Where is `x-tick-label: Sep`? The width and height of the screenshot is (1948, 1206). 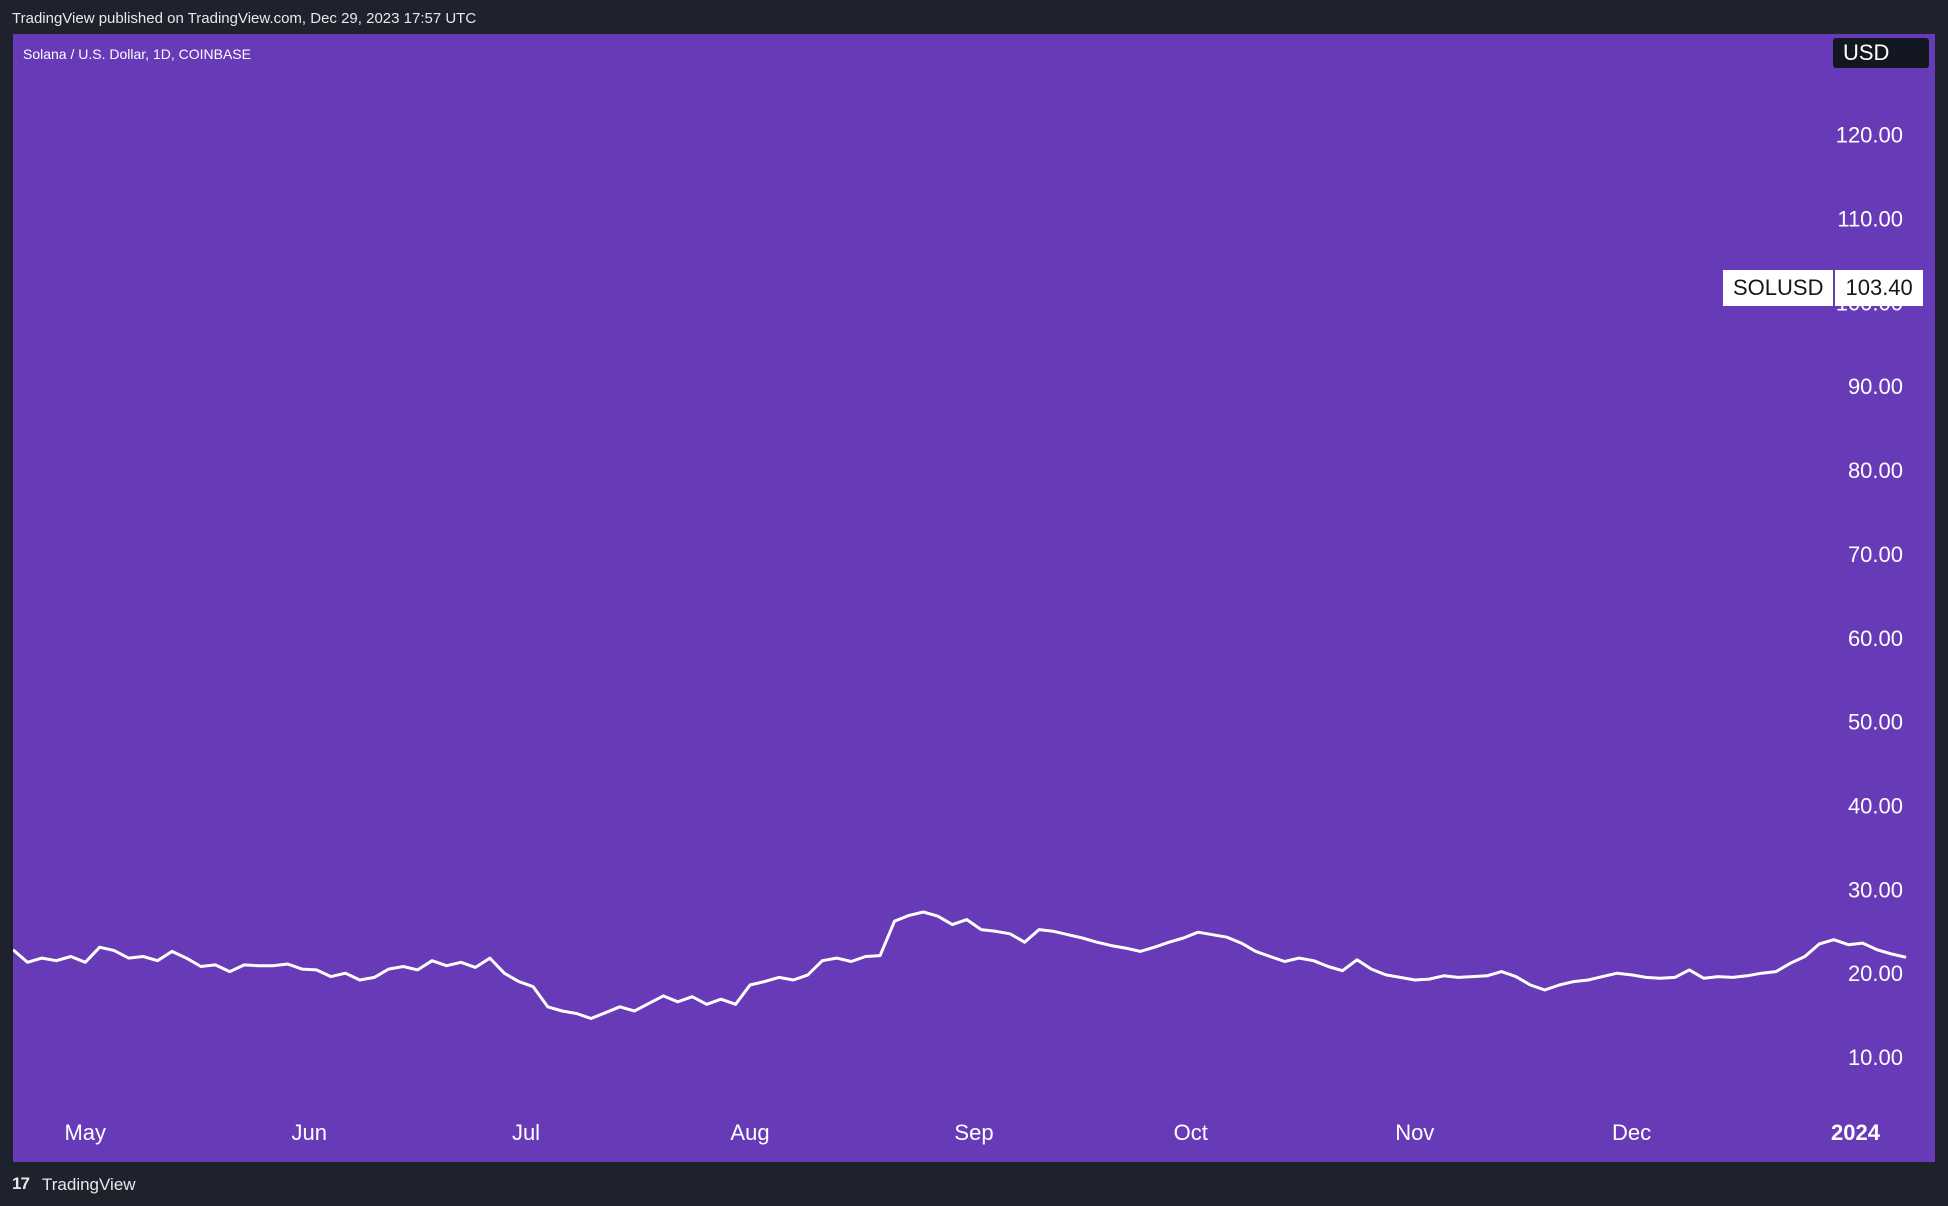 x-tick-label: Sep is located at coordinates (973, 1132).